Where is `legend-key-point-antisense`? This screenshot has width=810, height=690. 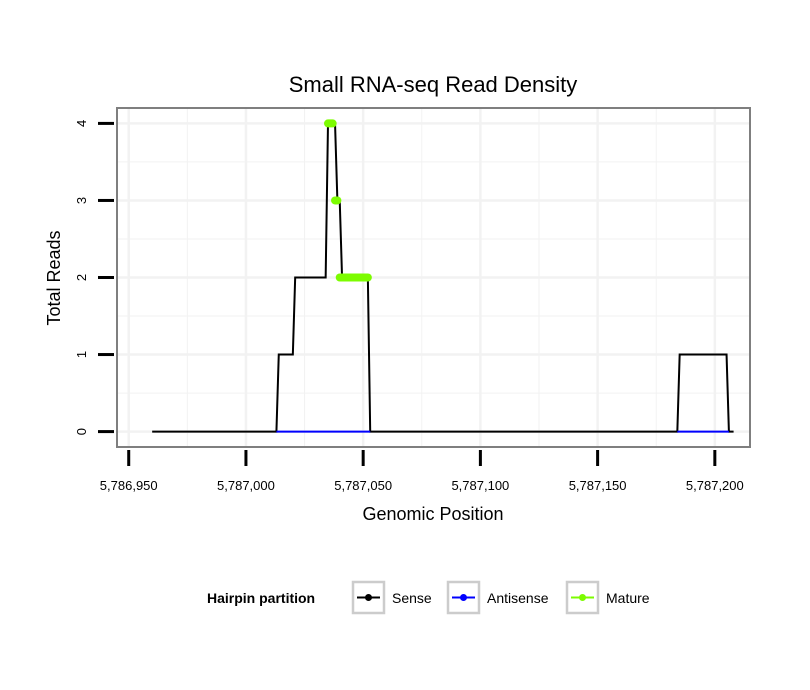 legend-key-point-antisense is located at coordinates (463, 597).